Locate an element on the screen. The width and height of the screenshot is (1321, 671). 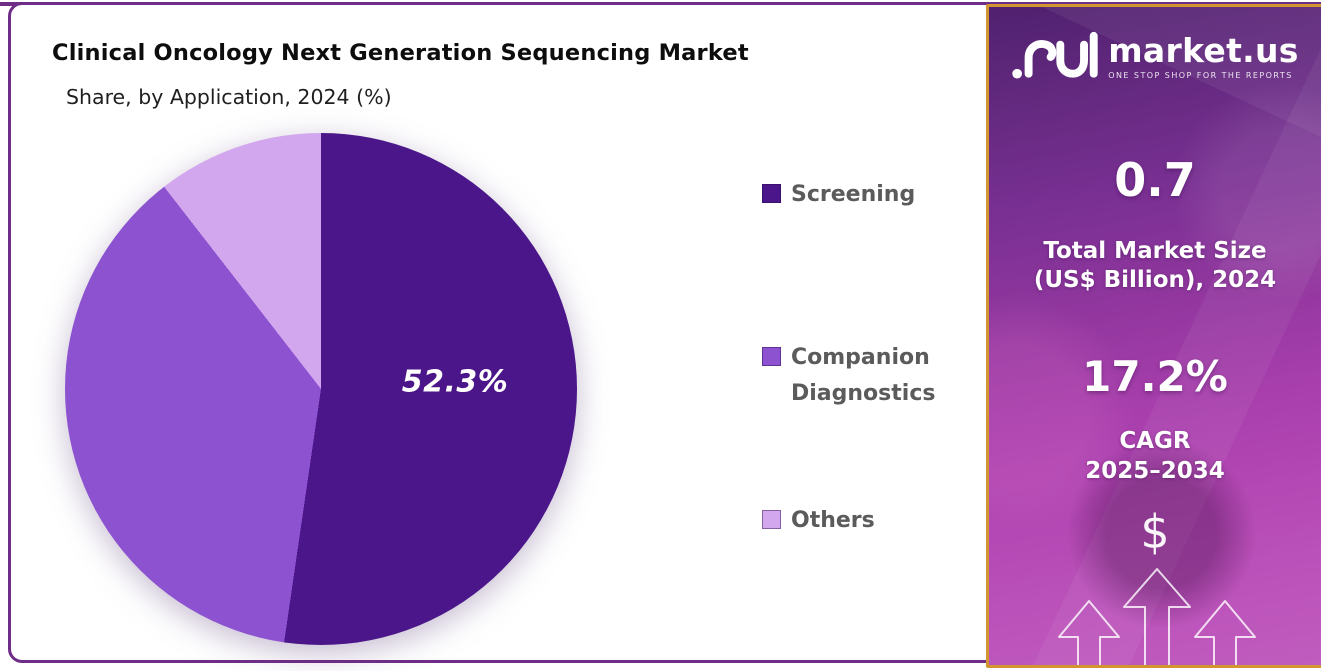
legend-label: Companion Diagnostics is located at coordinates (863, 375).